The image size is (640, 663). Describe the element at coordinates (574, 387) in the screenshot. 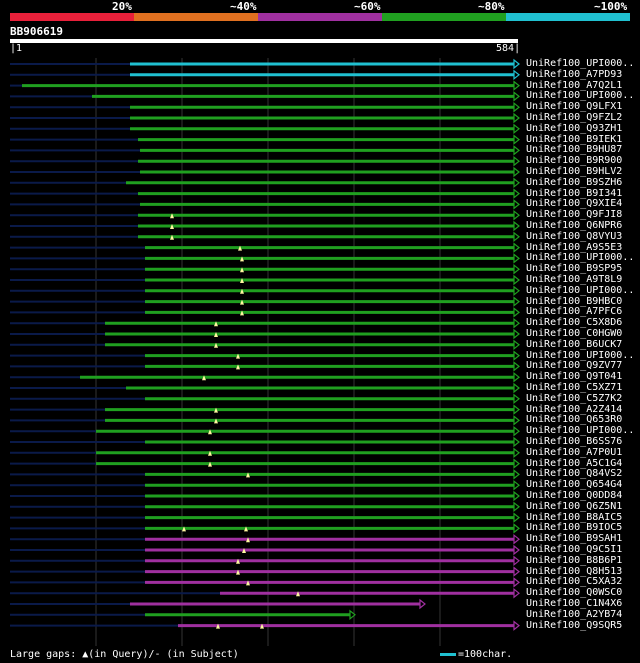

I see `hit-label: UniRef100_C5XZ71` at that location.